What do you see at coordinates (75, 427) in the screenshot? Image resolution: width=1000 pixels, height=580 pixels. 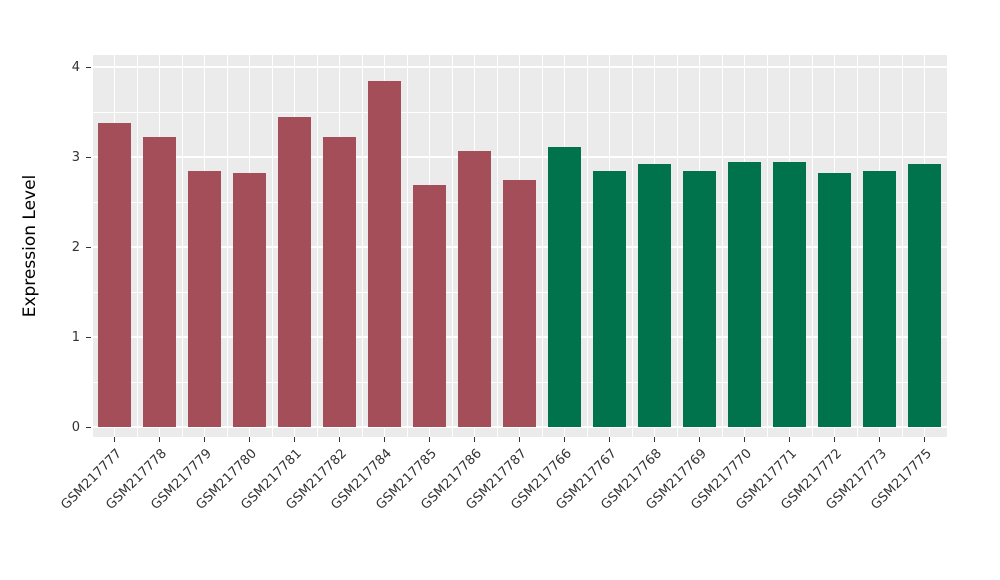 I see `y-tick-label: 0` at bounding box center [75, 427].